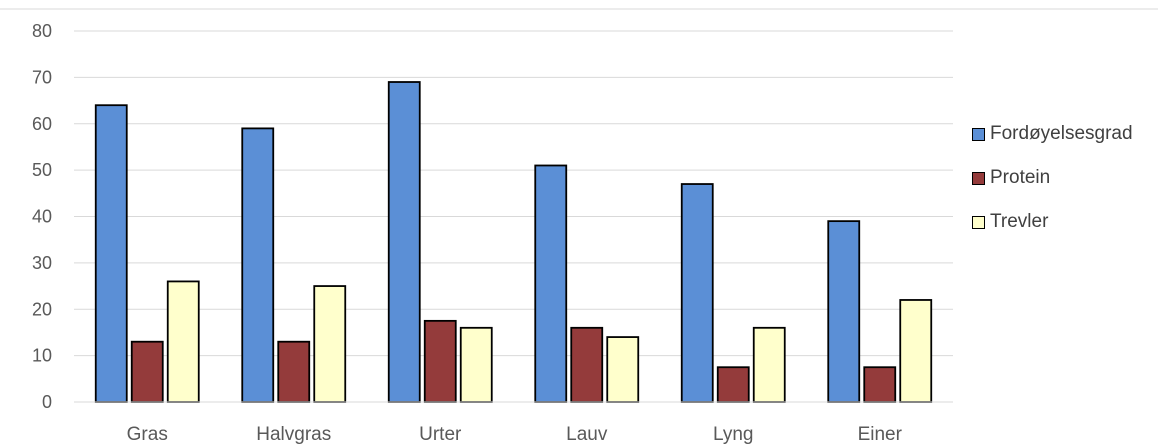 The image size is (1158, 445). I want to click on y-tick-label: 30, so click(42, 263).